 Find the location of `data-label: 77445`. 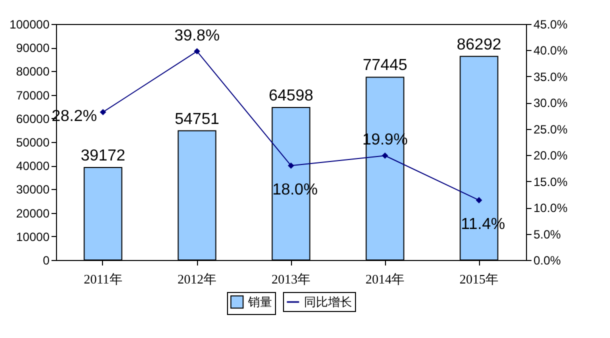

data-label: 77445 is located at coordinates (385, 65).